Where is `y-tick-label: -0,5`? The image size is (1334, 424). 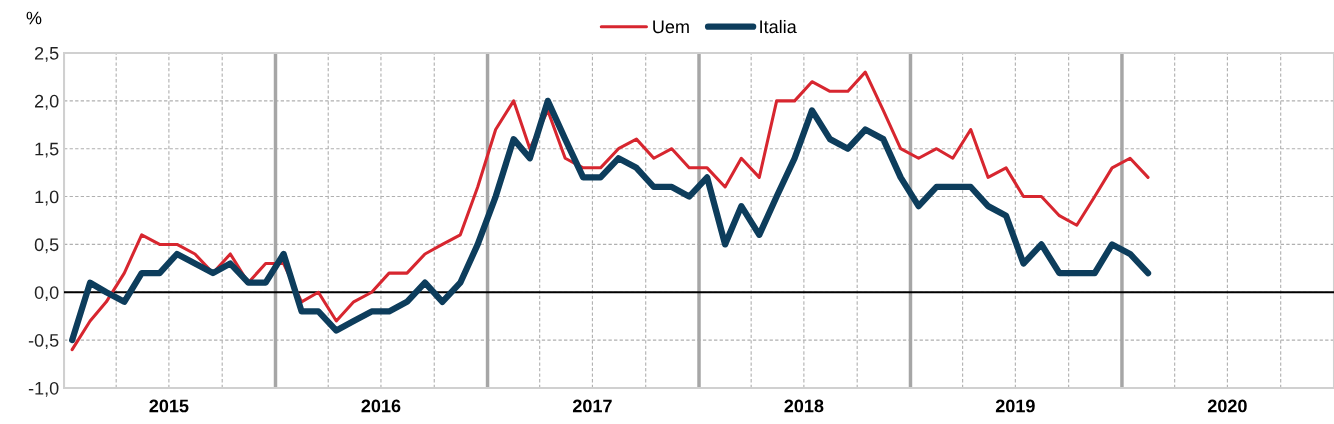 y-tick-label: -0,5 is located at coordinates (43, 341).